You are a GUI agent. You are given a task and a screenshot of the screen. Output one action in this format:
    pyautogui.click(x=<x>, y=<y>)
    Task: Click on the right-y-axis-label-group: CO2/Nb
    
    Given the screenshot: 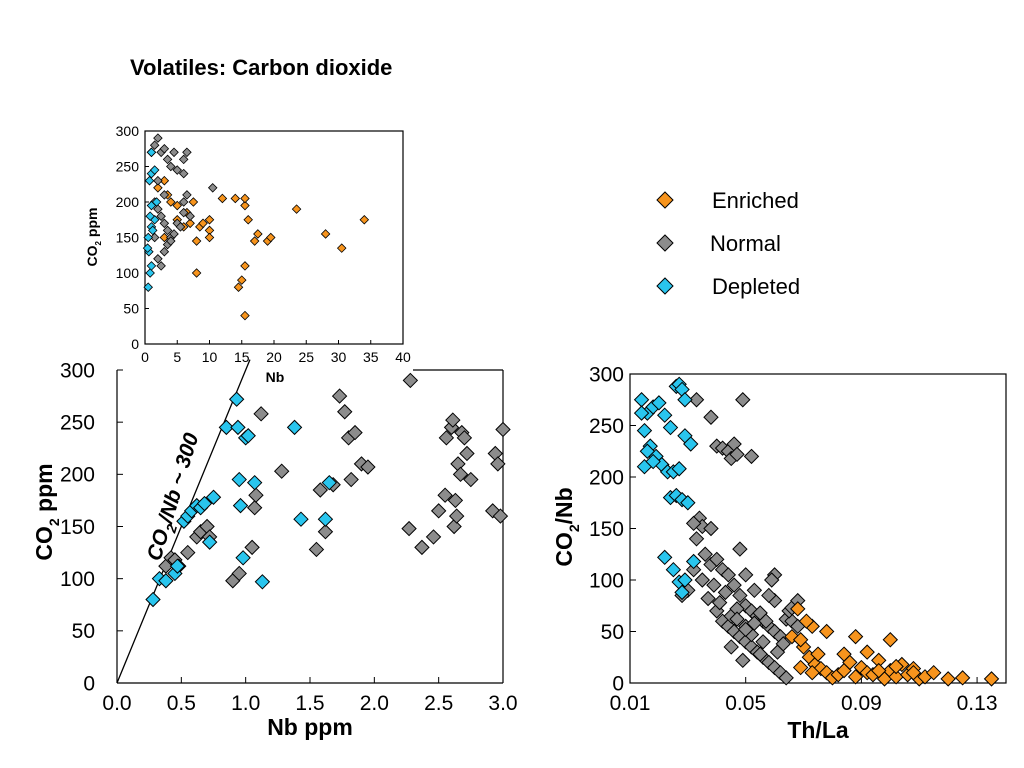 What is the action you would take?
    pyautogui.click(x=566, y=526)
    